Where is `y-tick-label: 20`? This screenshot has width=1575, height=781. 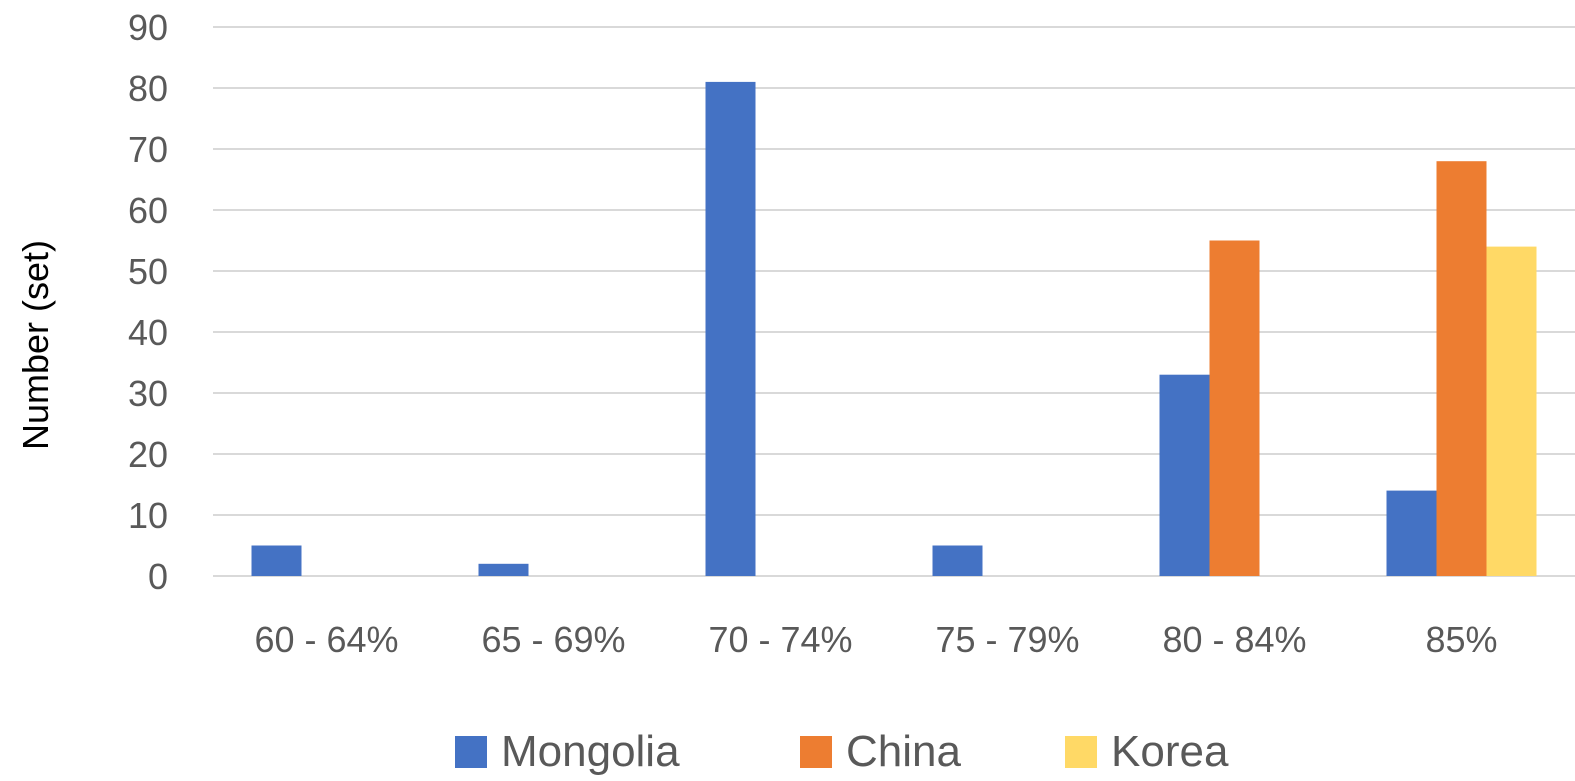 y-tick-label: 20 is located at coordinates (148, 454).